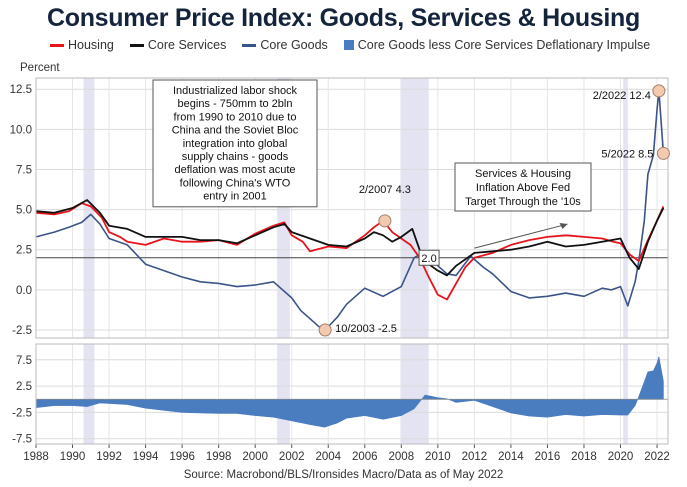 The height and width of the screenshot is (487, 687). Describe the element at coordinates (235, 131) in the screenshot. I see `callout-labor-shock-line-3: China and the Soviet Bloc` at that location.